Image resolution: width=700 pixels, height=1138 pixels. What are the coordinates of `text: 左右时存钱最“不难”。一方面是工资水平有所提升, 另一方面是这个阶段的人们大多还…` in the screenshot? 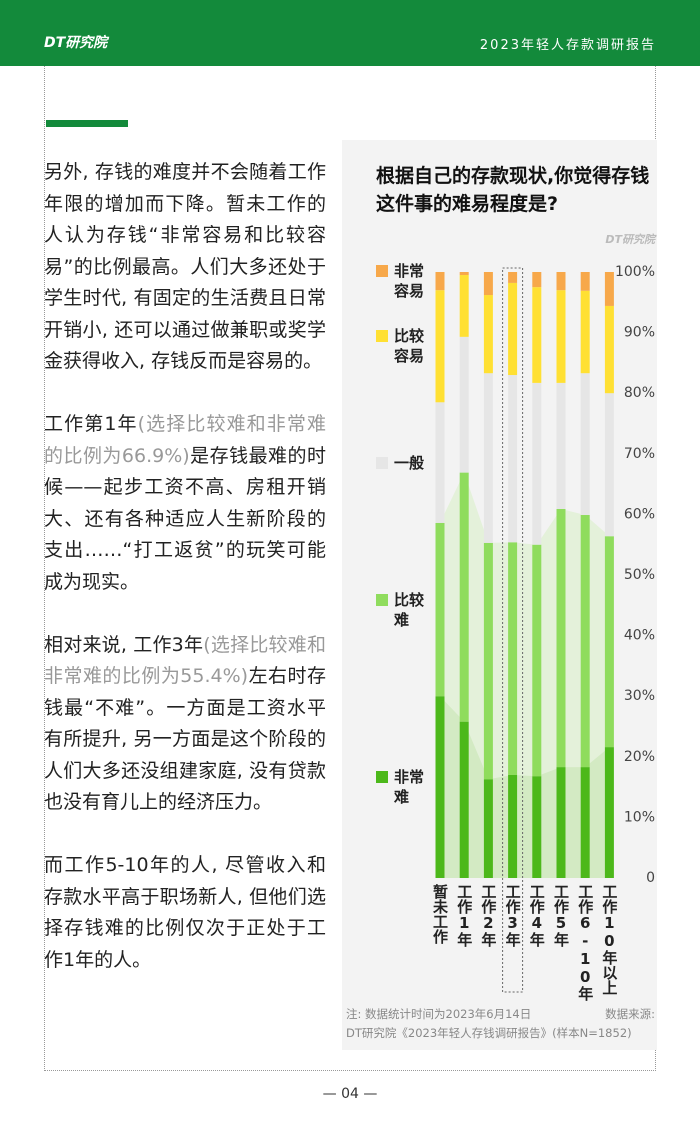 It's located at (185, 739).